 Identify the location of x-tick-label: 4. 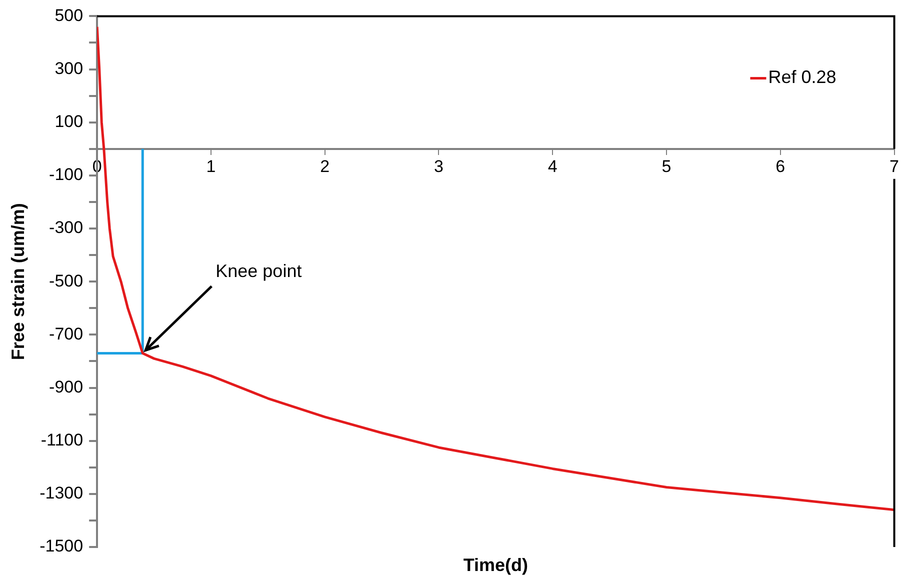
(553, 166).